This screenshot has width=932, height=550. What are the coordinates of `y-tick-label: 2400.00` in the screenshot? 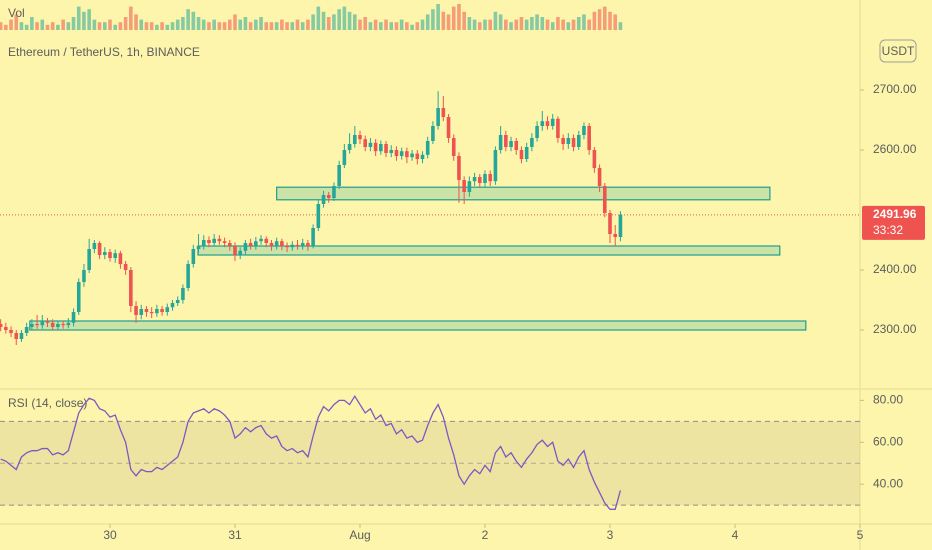 It's located at (895, 269).